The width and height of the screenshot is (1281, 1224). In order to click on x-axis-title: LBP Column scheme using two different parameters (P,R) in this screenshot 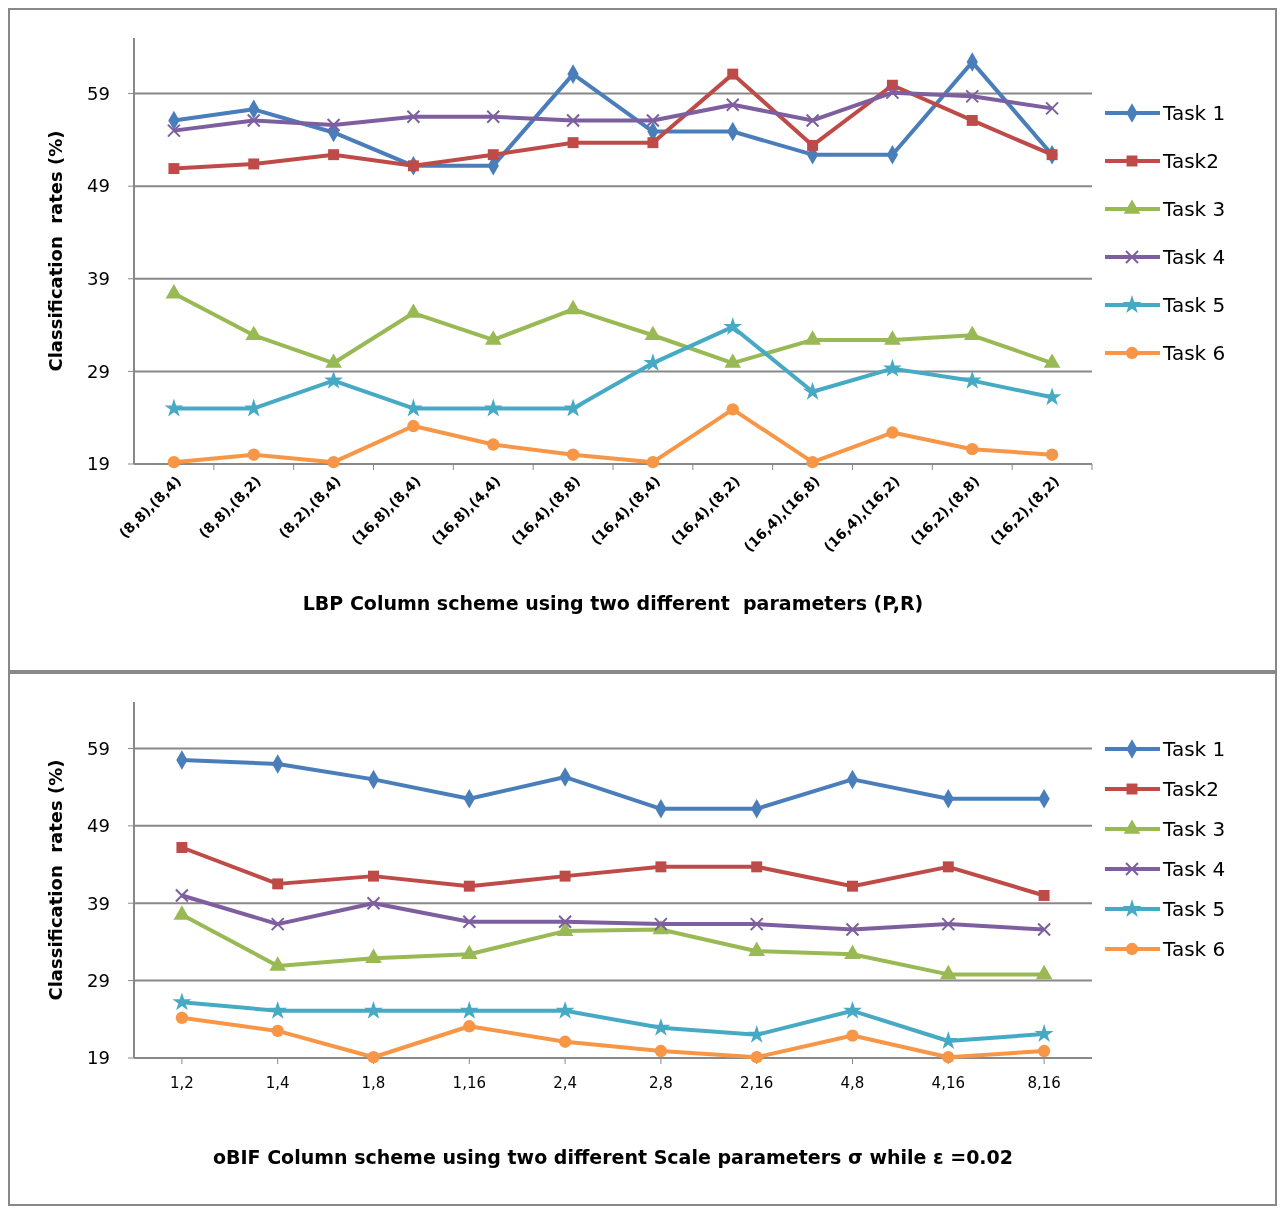, I will do `click(613, 603)`.